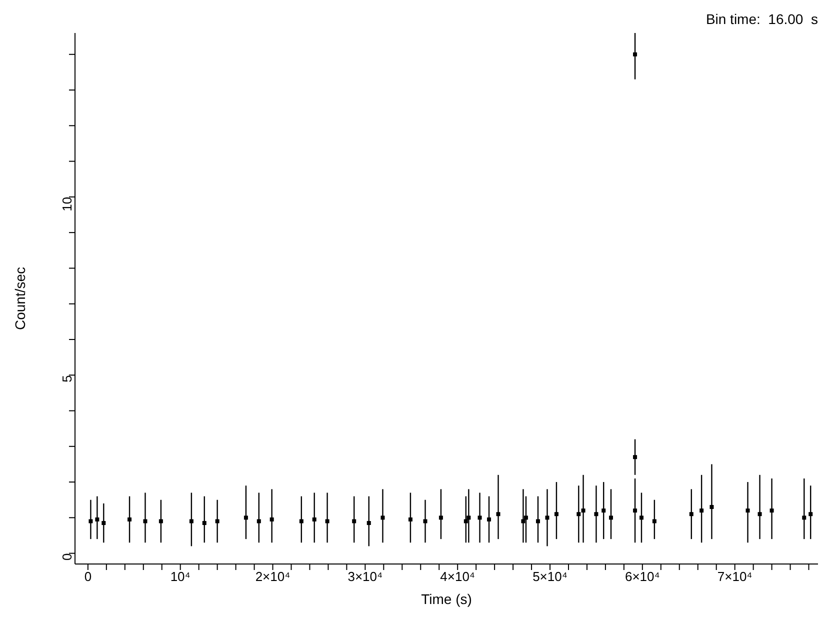 The height and width of the screenshot is (621, 822). I want to click on x-axis-title: Time (s), so click(446, 599).